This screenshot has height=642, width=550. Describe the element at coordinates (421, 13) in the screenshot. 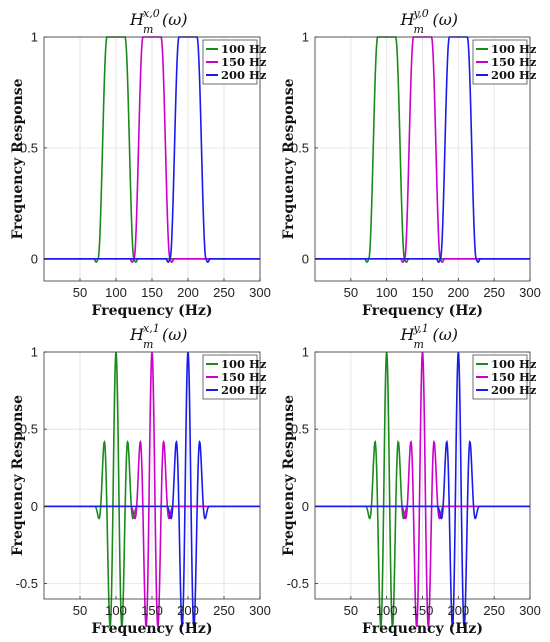

I see `title-superscript: y,0` at that location.